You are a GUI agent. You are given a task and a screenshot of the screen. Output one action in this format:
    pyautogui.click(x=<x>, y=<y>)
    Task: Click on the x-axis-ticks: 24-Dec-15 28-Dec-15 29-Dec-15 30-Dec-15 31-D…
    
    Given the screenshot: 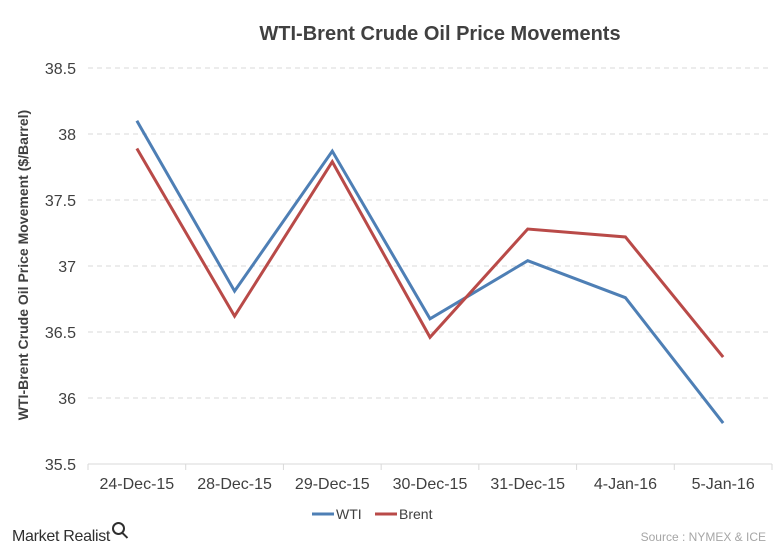 What is the action you would take?
    pyautogui.click(x=430, y=478)
    